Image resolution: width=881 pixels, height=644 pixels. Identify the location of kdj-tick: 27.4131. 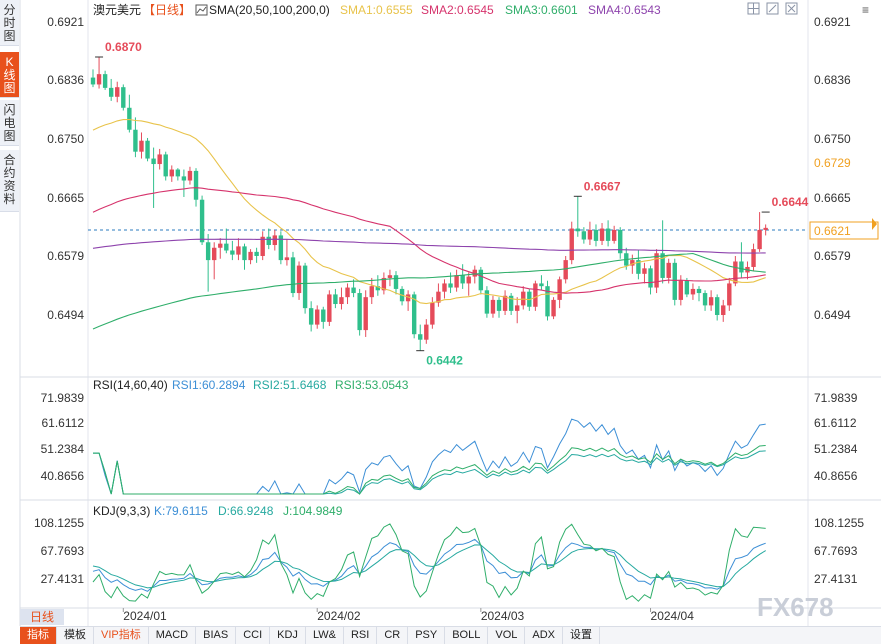
(63, 579).